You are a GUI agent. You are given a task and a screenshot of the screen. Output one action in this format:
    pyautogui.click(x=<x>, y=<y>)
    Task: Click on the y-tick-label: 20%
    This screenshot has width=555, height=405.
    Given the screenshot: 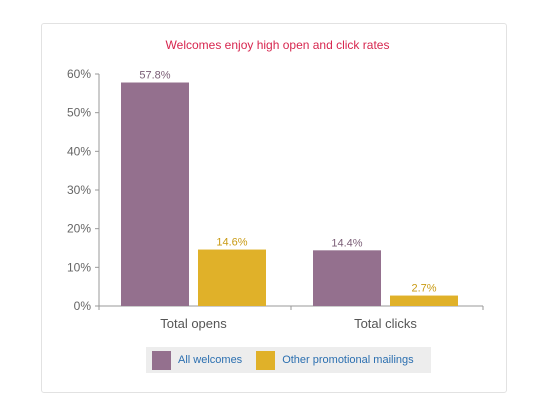 What is the action you would take?
    pyautogui.click(x=79, y=229)
    